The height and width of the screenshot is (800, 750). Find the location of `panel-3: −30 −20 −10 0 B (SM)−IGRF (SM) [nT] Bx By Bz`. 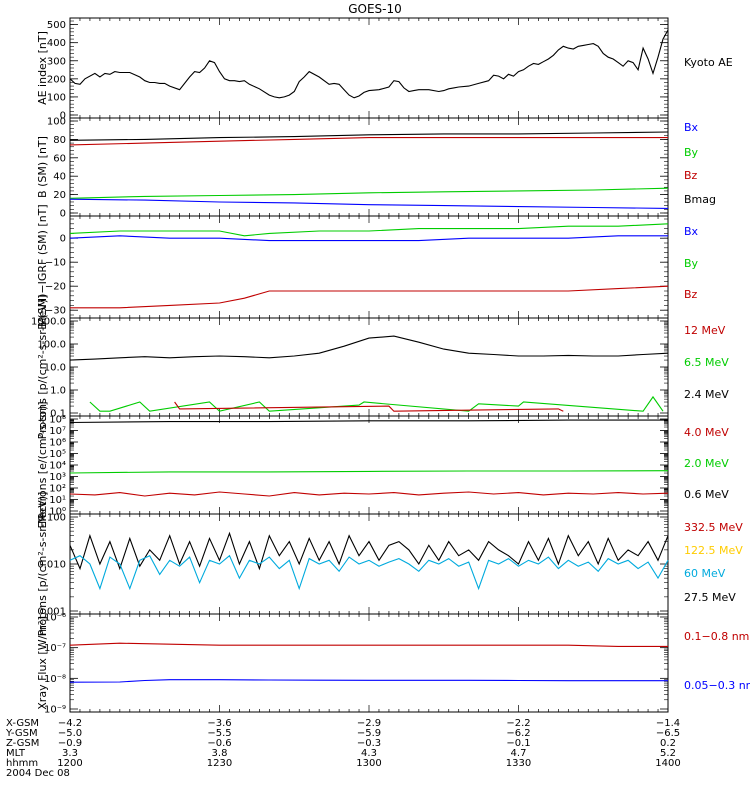

panel-3: −30 −20 −10 0 B (SM)−IGRF (SM) [nT] Bx By Bz is located at coordinates (367, 266).